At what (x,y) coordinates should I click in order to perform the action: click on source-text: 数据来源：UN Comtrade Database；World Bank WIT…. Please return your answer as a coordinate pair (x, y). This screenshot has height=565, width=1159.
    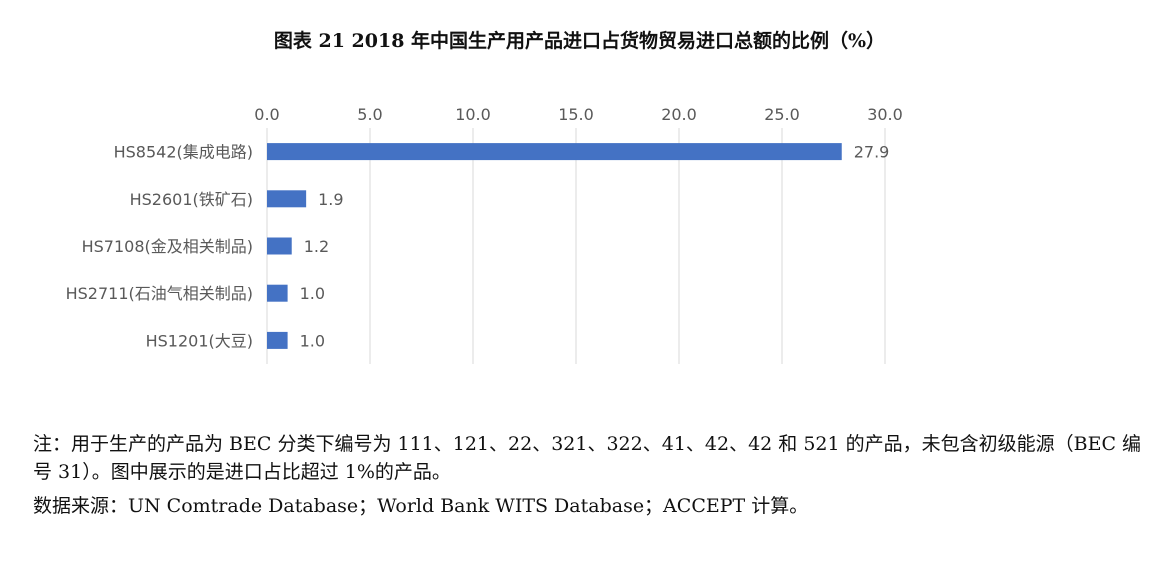
    Looking at the image, I should click on (421, 506).